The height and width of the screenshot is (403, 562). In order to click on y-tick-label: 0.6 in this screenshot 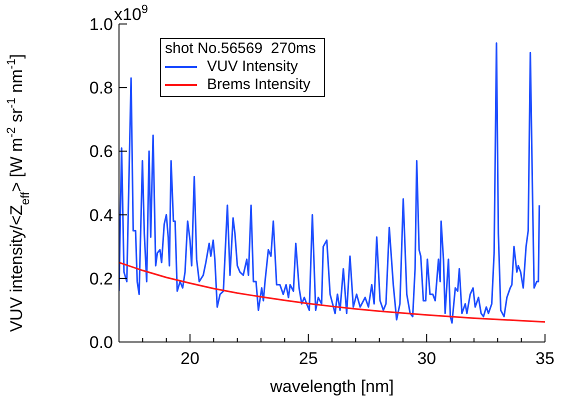, I will do `click(101, 152)`.